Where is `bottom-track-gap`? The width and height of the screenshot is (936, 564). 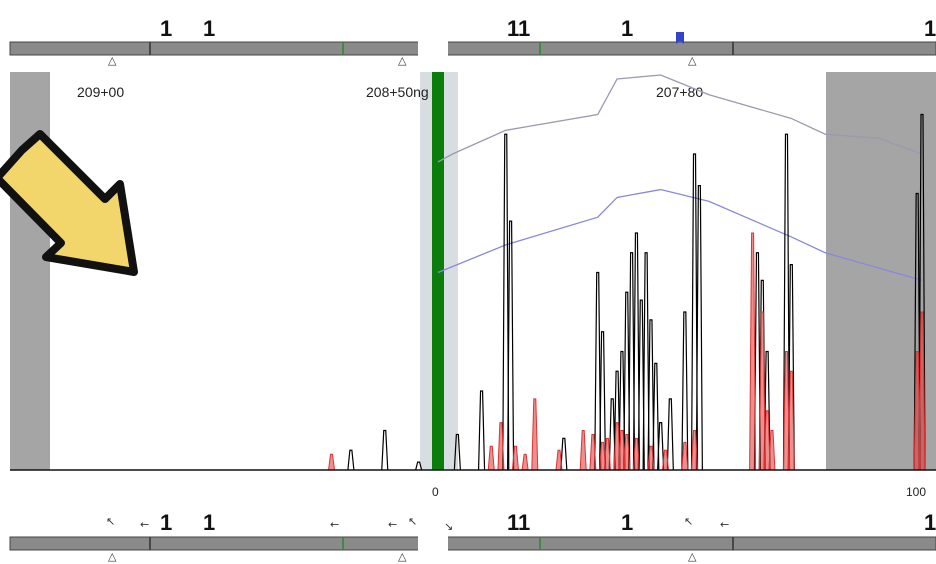
bottom-track-gap is located at coordinates (433, 543).